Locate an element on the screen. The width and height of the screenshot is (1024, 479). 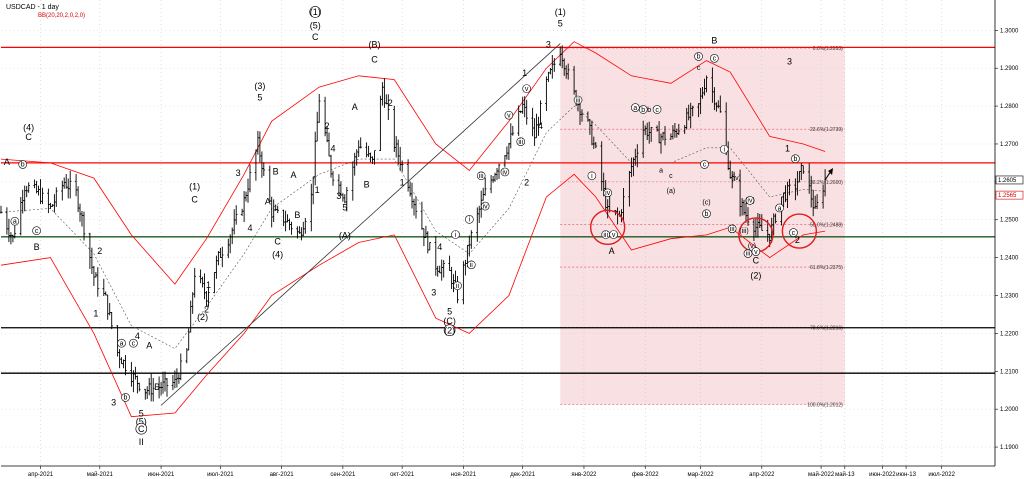
wave-label: (a) is located at coordinates (671, 191).